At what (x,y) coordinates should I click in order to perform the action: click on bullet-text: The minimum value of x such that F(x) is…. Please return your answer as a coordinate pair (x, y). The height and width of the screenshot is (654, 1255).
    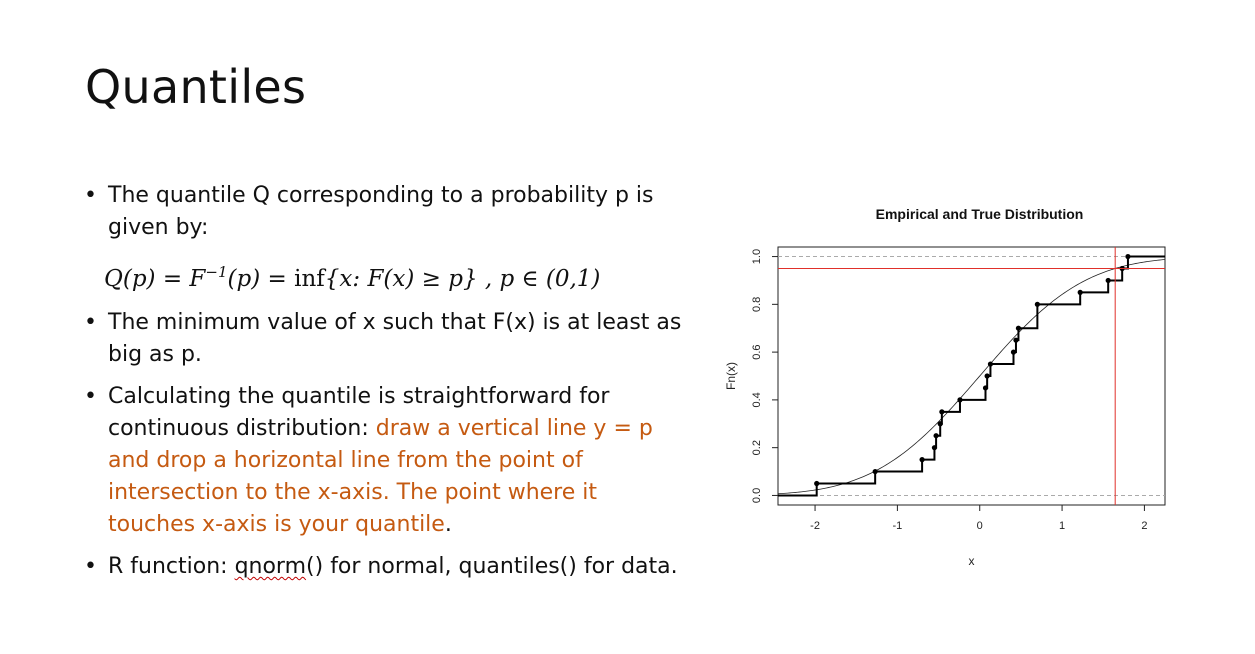
    Looking at the image, I should click on (395, 338).